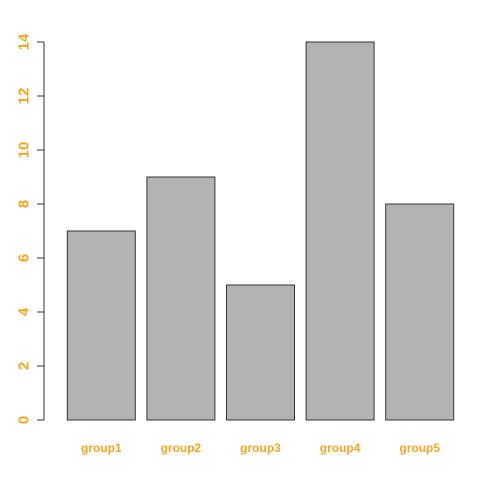 The width and height of the screenshot is (480, 480). I want to click on x-tick-label: group3, so click(260, 448).